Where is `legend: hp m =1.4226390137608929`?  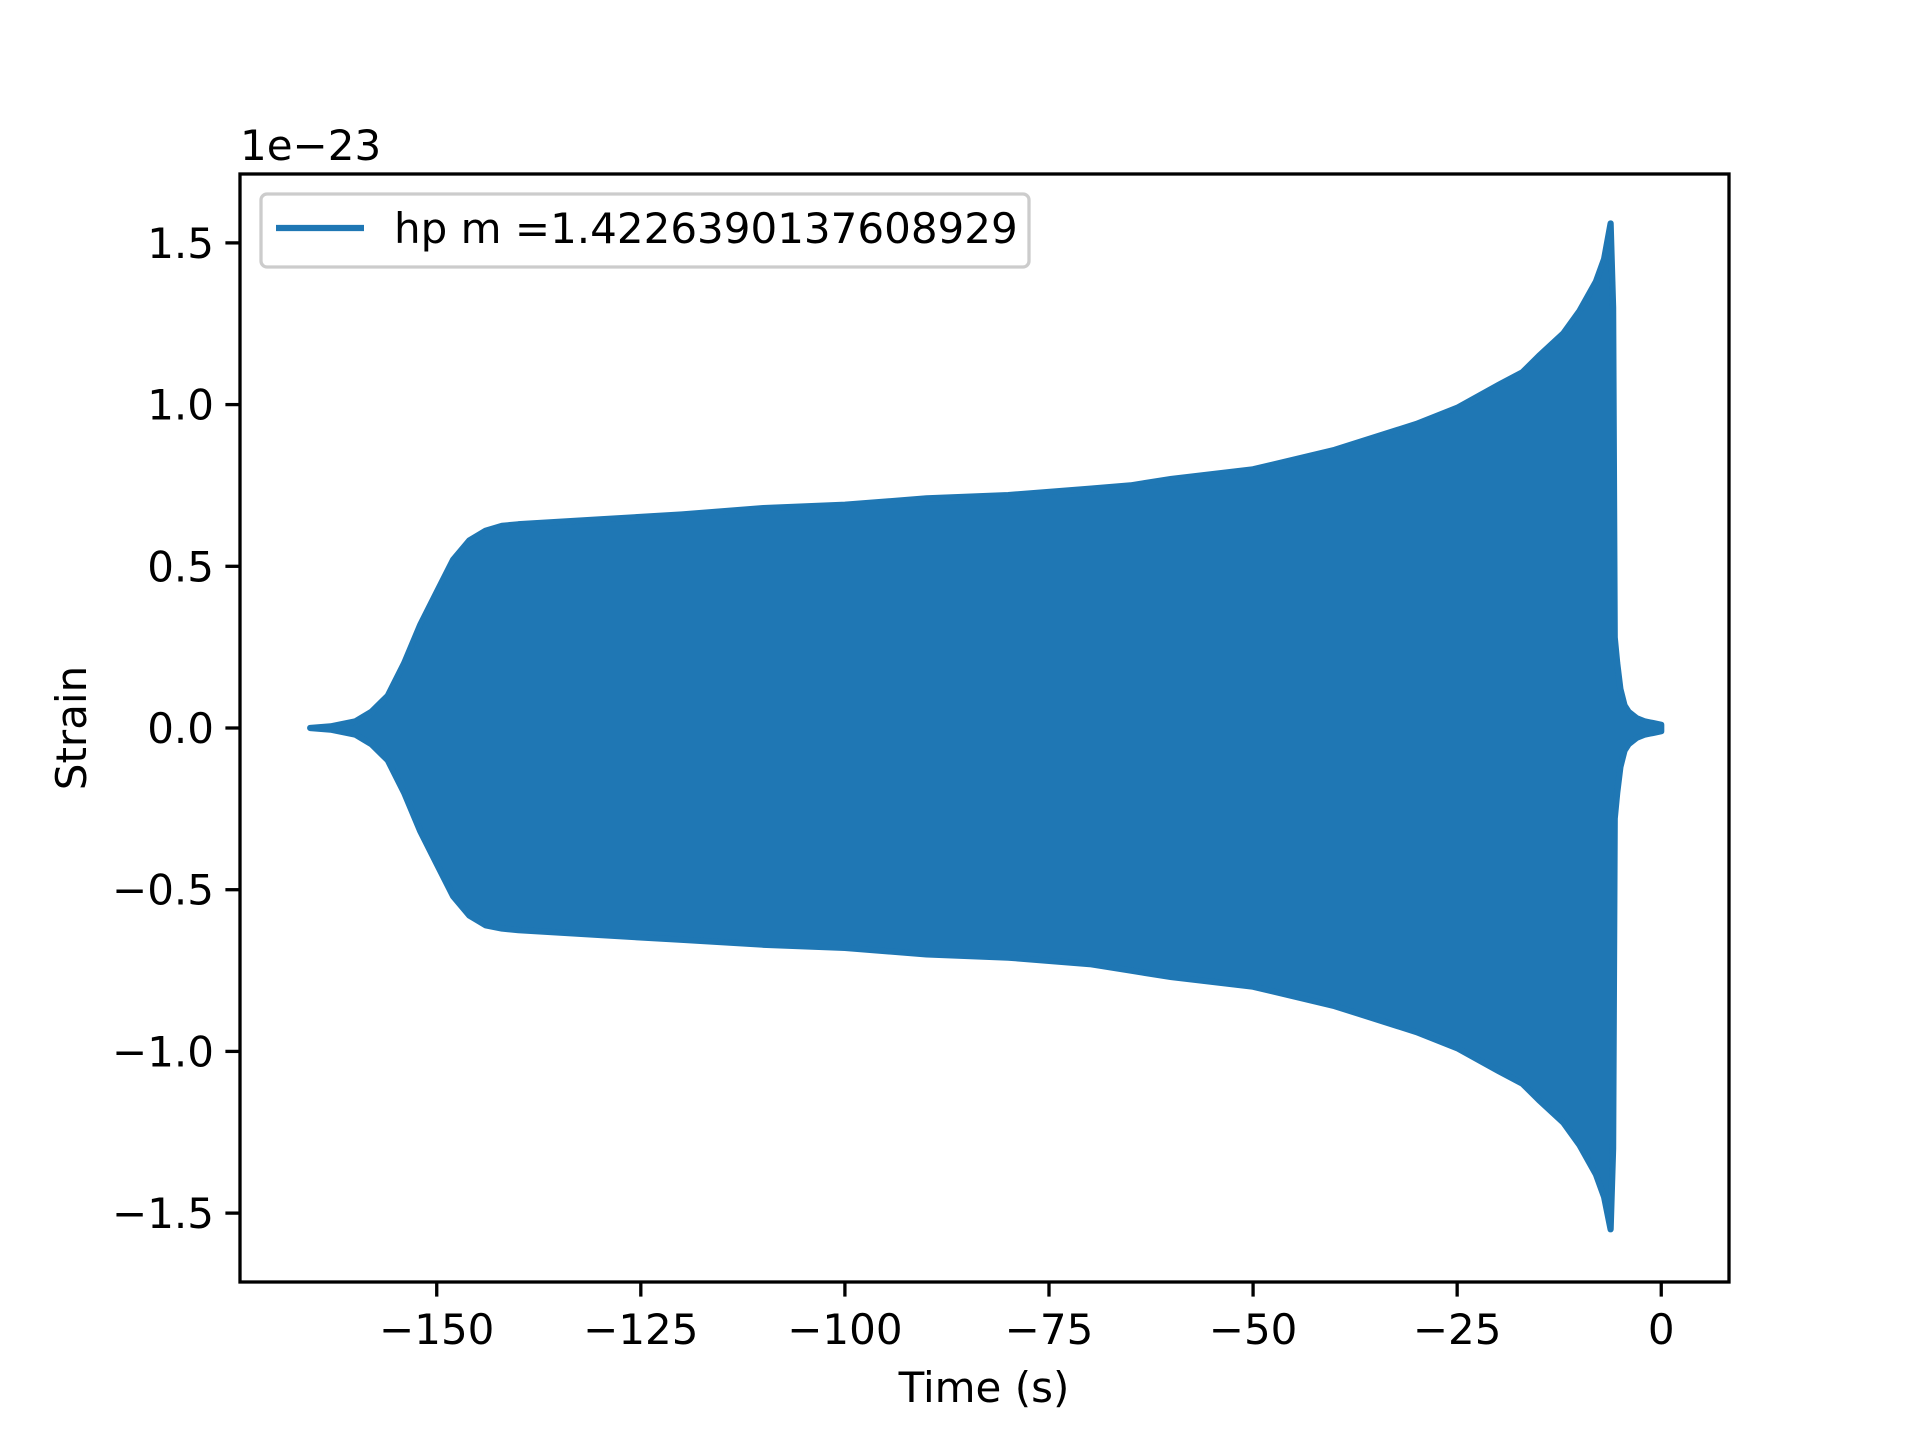 legend: hp m =1.4226390137608929 is located at coordinates (645, 230).